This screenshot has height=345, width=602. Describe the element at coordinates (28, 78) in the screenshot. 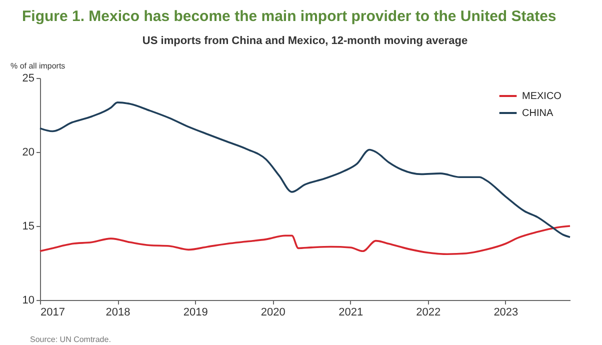

I see `y-tick-label: 25` at that location.